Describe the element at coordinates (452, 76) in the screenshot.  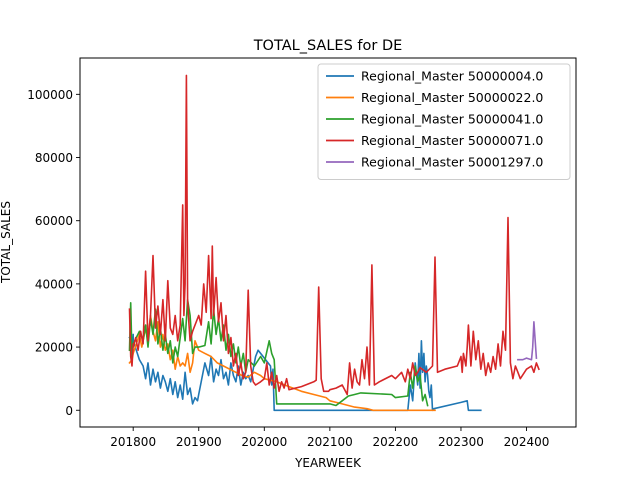
I see `legend-label: Regional_Master 50000004.0` at that location.